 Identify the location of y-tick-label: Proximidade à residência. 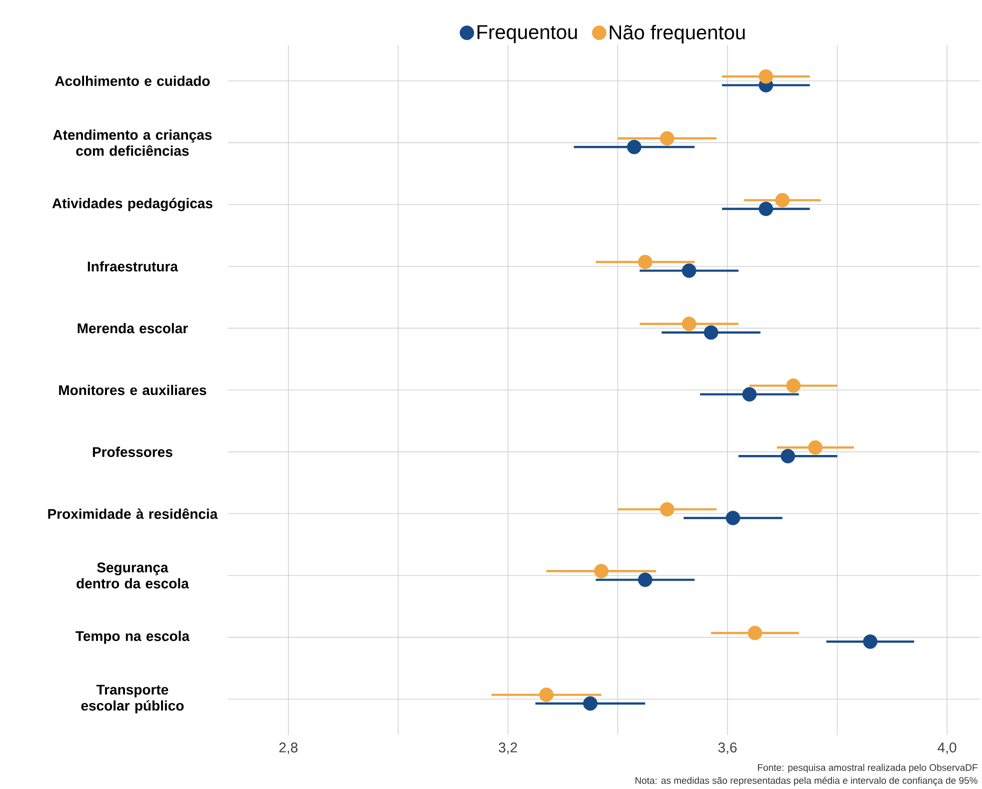
(133, 513).